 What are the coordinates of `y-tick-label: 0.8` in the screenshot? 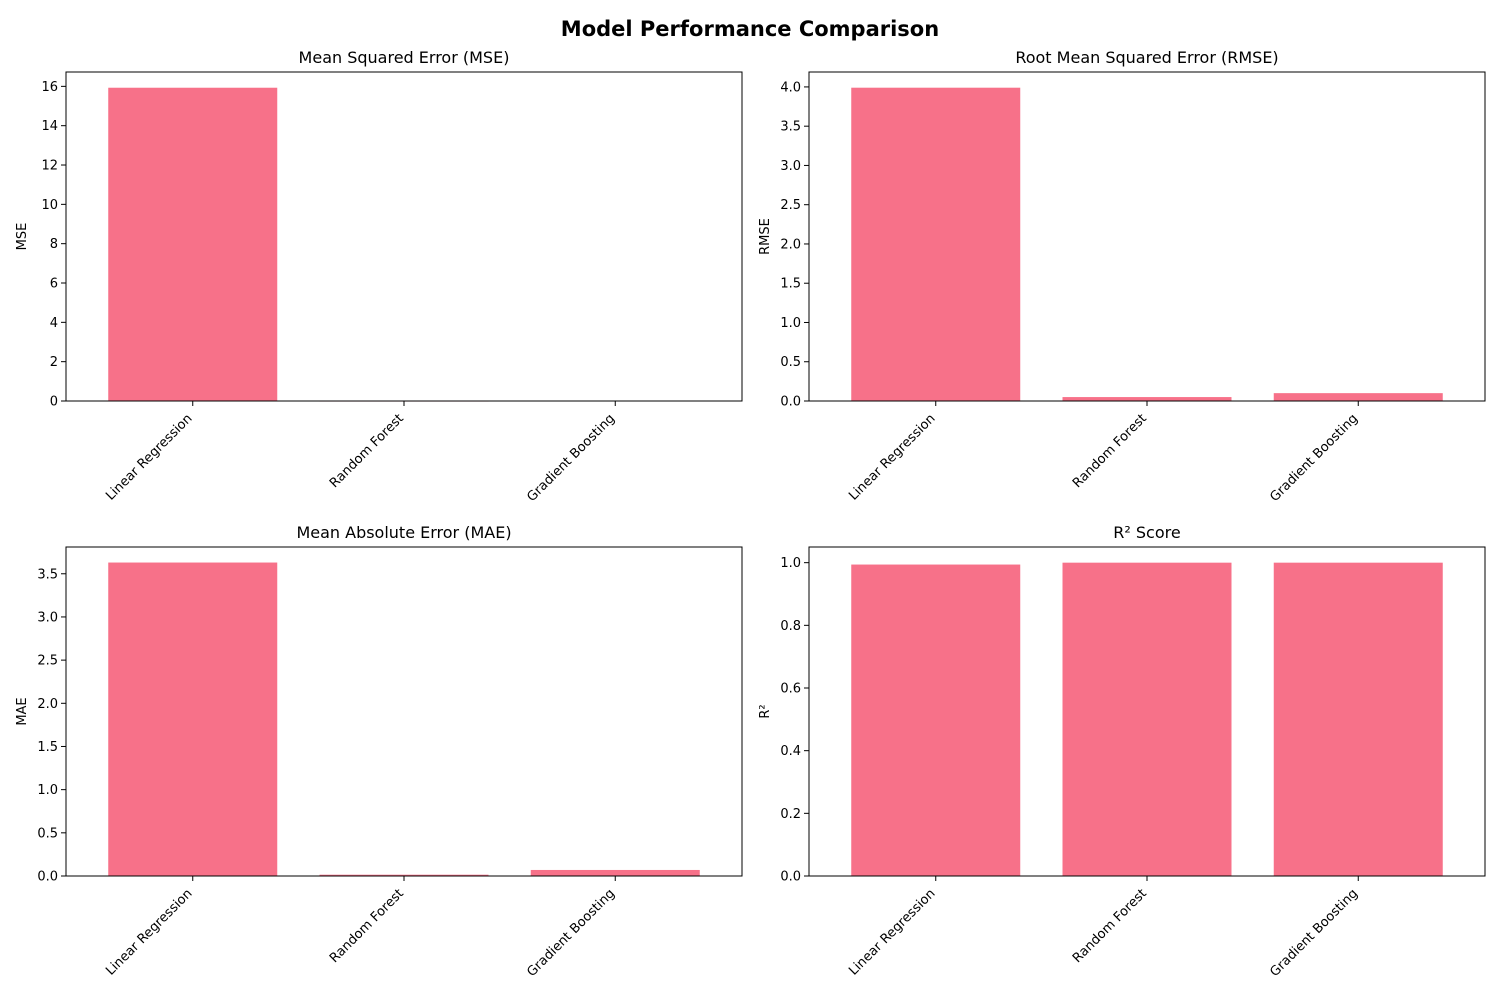 It's located at (790, 626).